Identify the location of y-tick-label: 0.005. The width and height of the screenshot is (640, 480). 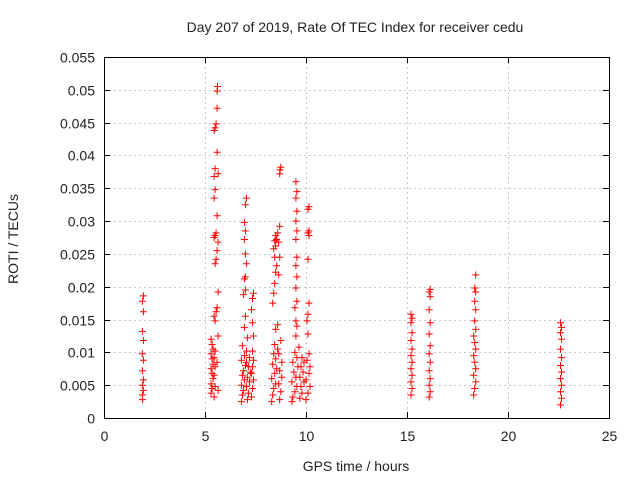
(77, 386).